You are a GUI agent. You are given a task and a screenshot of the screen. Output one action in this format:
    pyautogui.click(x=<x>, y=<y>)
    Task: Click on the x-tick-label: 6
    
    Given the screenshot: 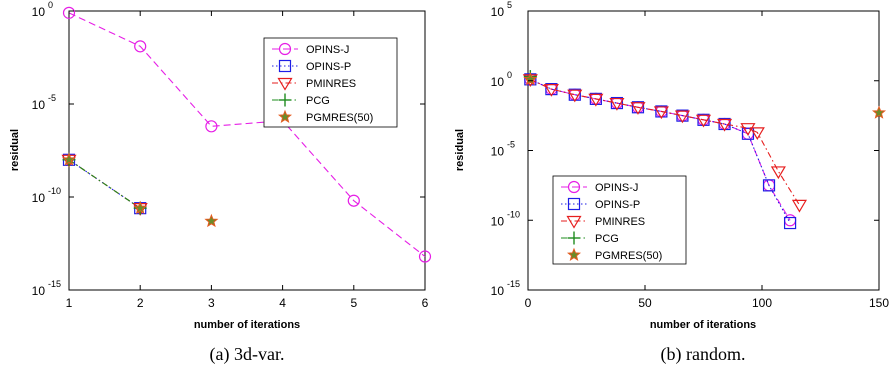 What is the action you would take?
    pyautogui.click(x=425, y=303)
    